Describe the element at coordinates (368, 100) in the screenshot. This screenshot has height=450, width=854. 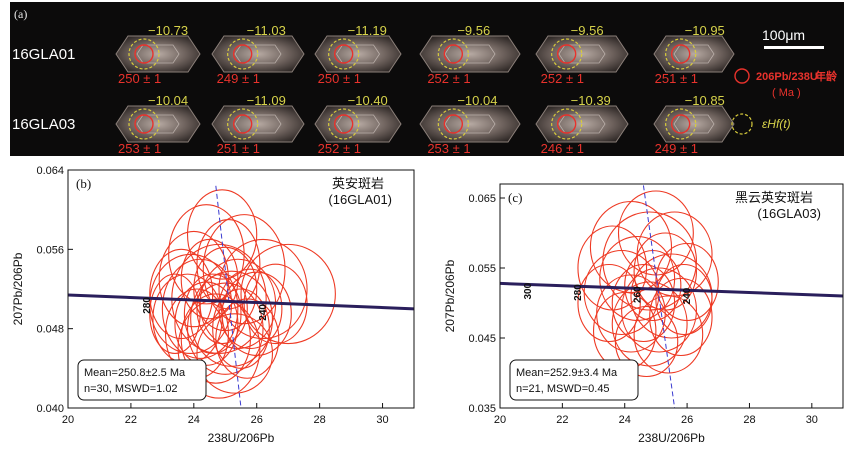
I see `hf-value: −10.40` at that location.